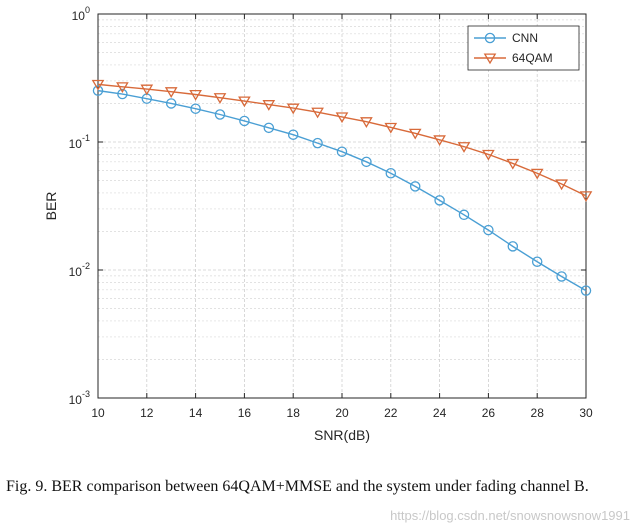 This screenshot has height=529, width=640. What do you see at coordinates (79, 270) in the screenshot?
I see `y-tick-label: 10⁻²` at bounding box center [79, 270].